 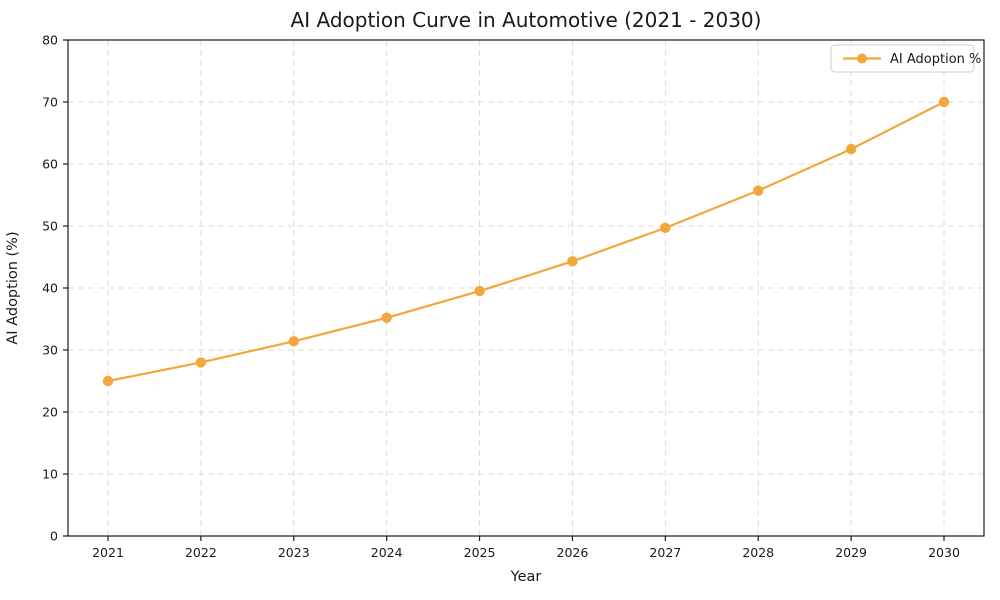 What do you see at coordinates (480, 552) in the screenshot?
I see `x-tick-label: 2025` at bounding box center [480, 552].